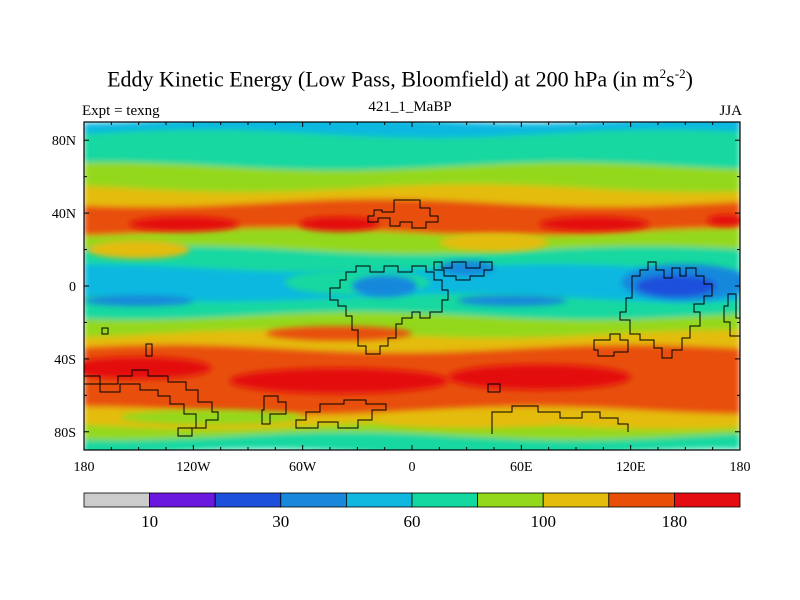  What do you see at coordinates (341, 414) in the screenshot?
I see `coastline-antarctic-east` at bounding box center [341, 414].